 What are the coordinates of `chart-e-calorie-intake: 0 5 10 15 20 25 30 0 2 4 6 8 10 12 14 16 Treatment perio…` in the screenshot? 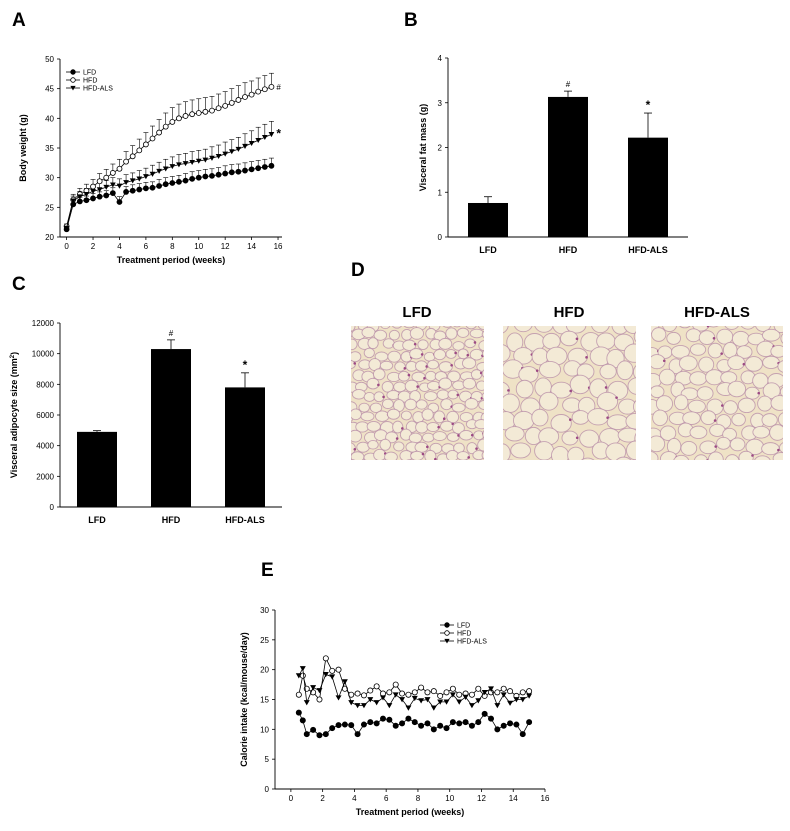 It's located at (394, 711).